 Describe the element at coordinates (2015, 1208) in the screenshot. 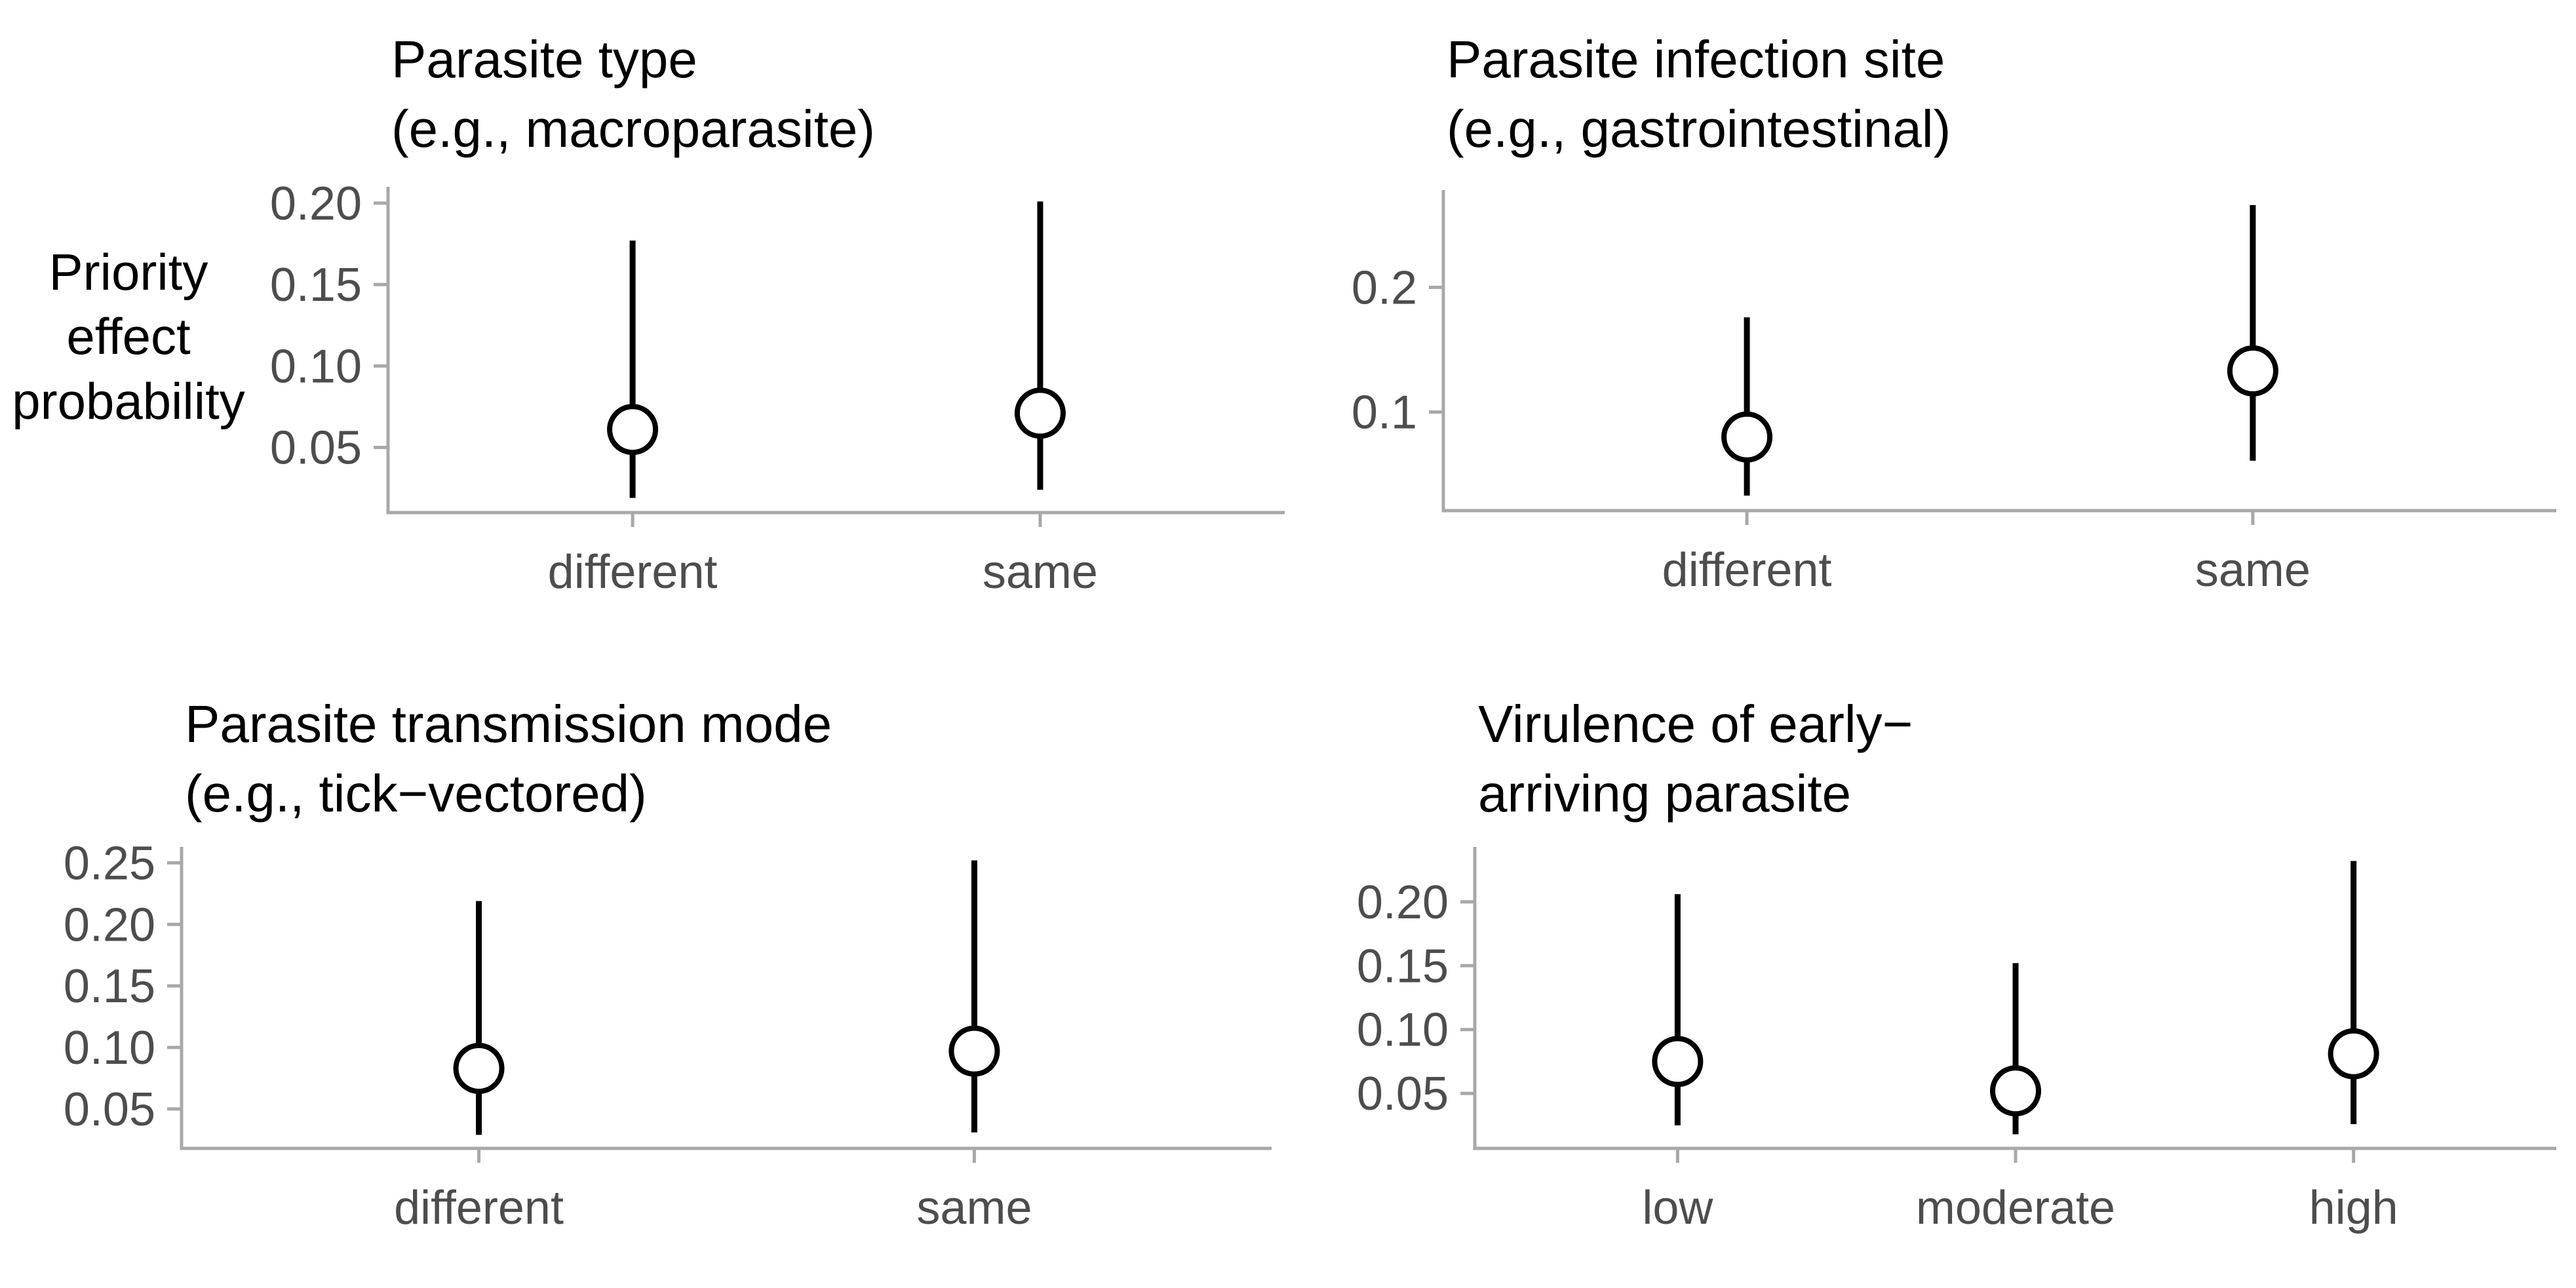

I see `x-category-label: moderate` at that location.